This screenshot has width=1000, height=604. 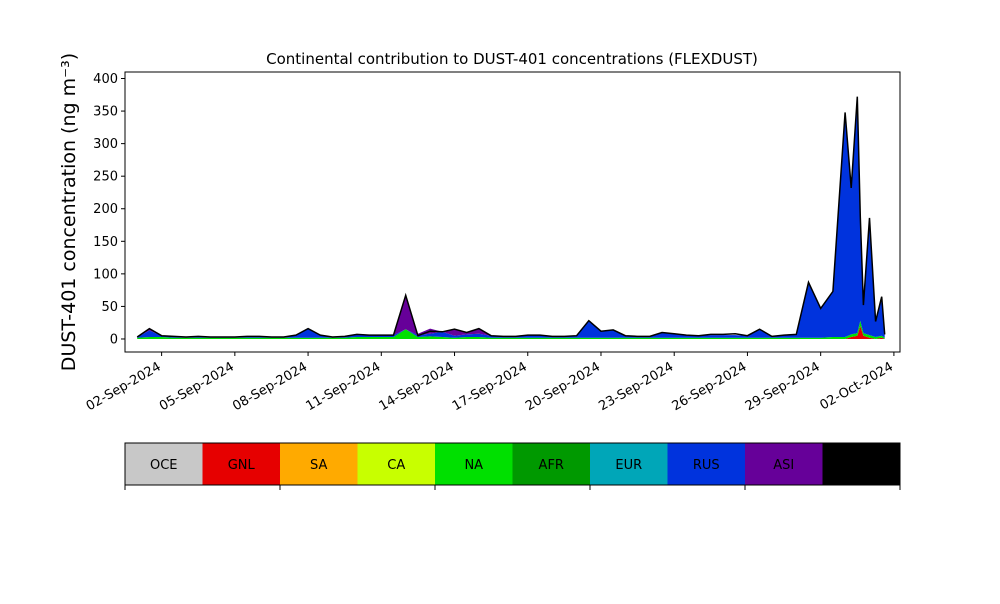 I want to click on x-tick-label: 02-Sep-2024, so click(x=124, y=386).